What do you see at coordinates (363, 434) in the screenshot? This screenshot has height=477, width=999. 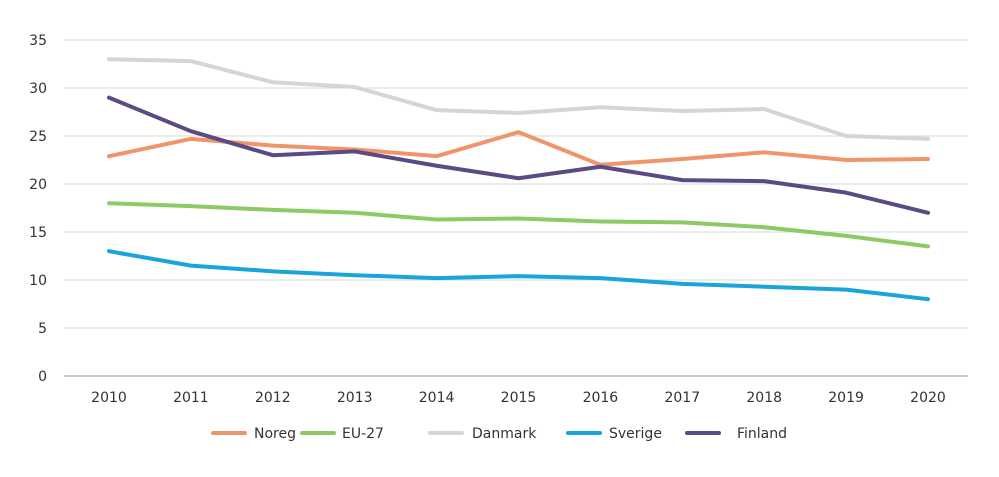 I see `legend-label: EU-27` at bounding box center [363, 434].